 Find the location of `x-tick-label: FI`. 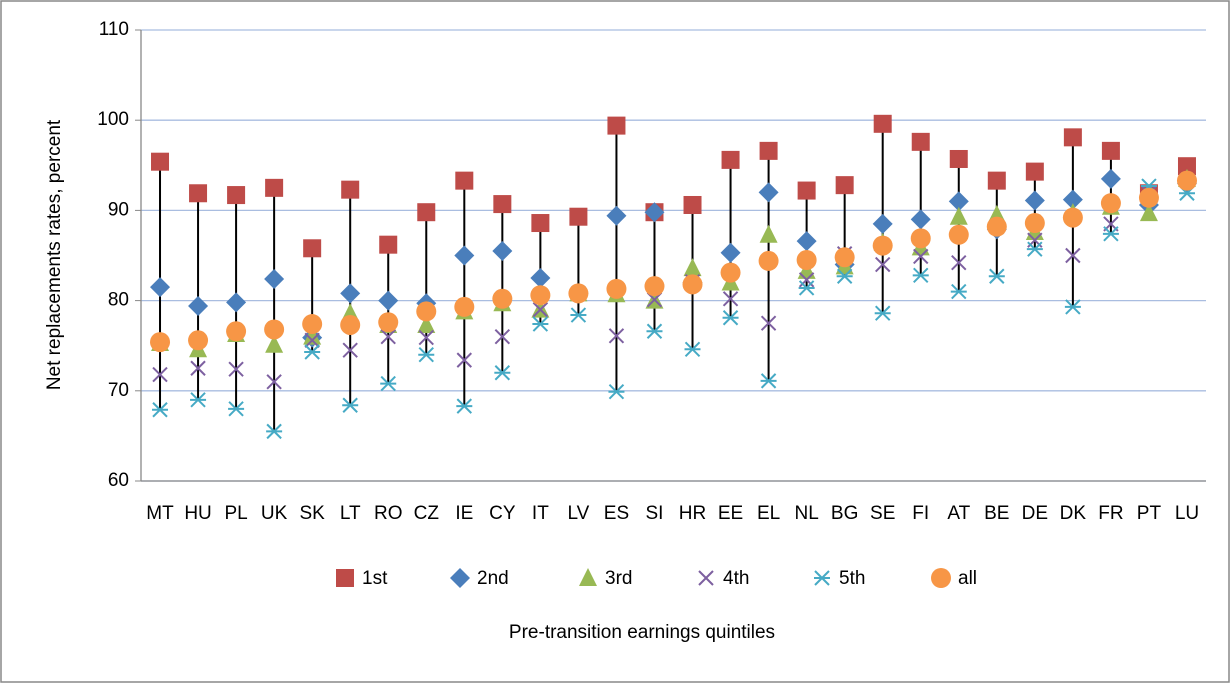

x-tick-label: FI is located at coordinates (920, 513).